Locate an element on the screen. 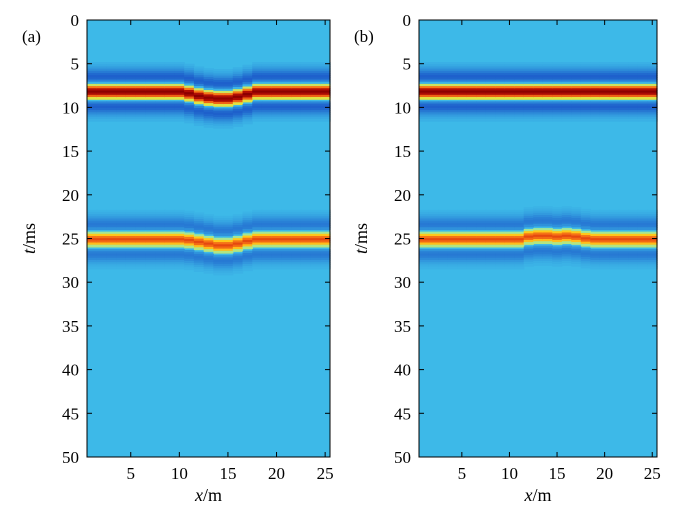 The image size is (700, 525). y-tick-label: 45 is located at coordinates (70, 413).